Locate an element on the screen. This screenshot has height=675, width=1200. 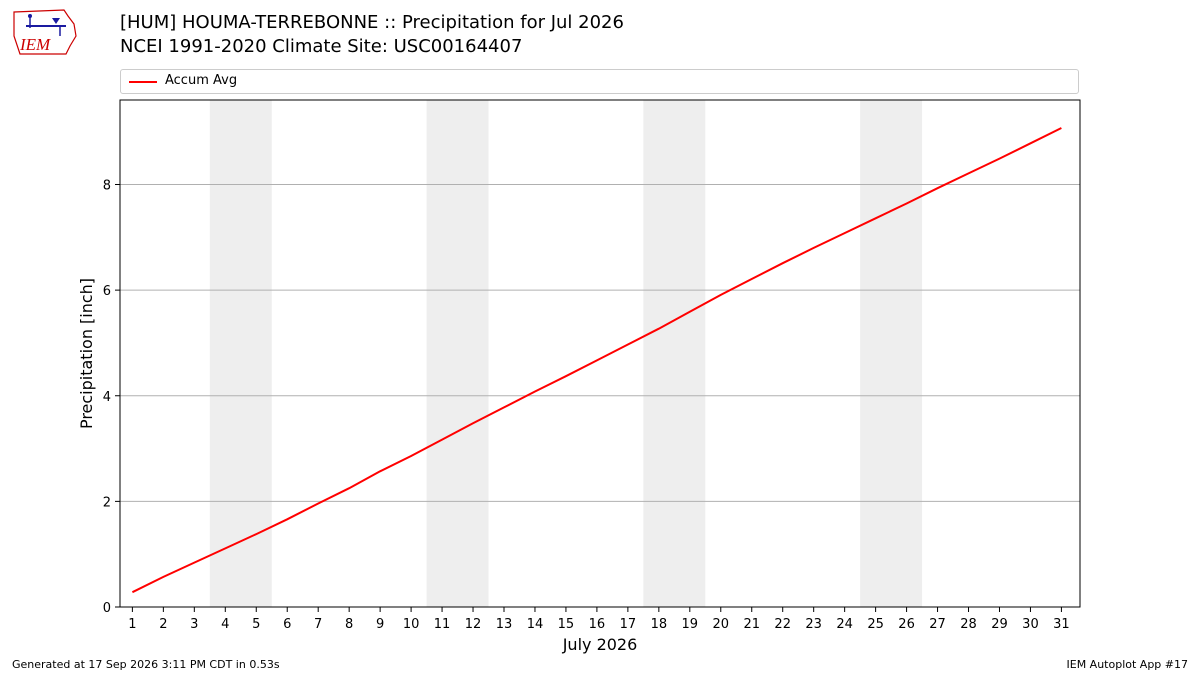
x-tick-label: 2 is located at coordinates (163, 624).